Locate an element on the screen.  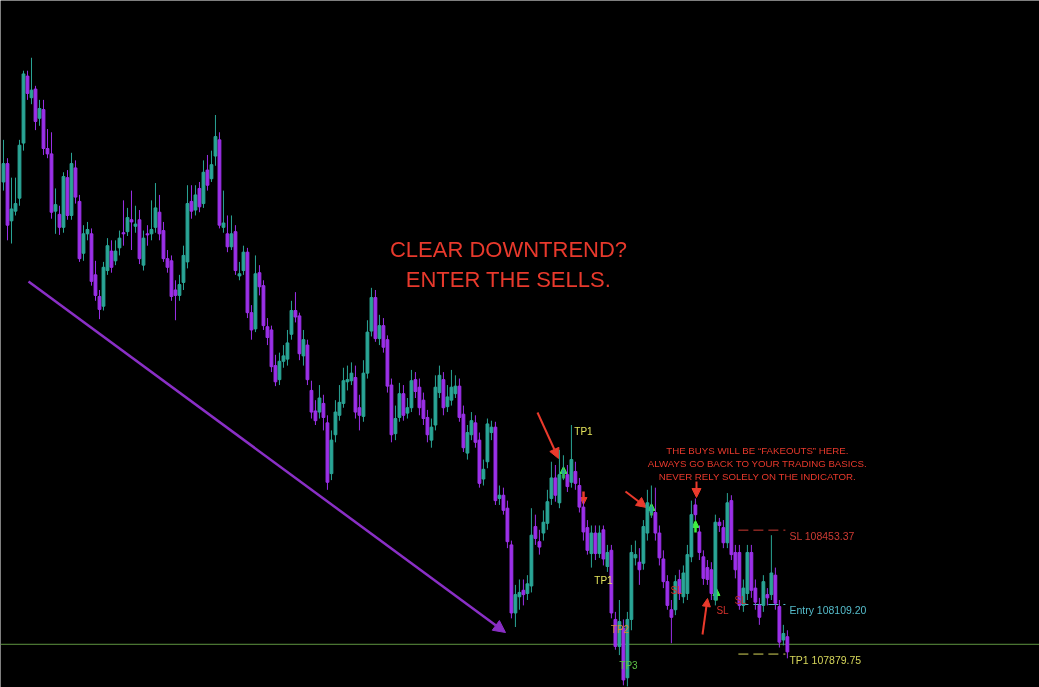
annotation: THE BUYS WILL BE “FAKEOUTS” HERE. ALWAYS GO BACK TO YOUR TRADING BASICS. NEVER RELY SOLELY ON THE INDICATOR. is located at coordinates (757, 463).